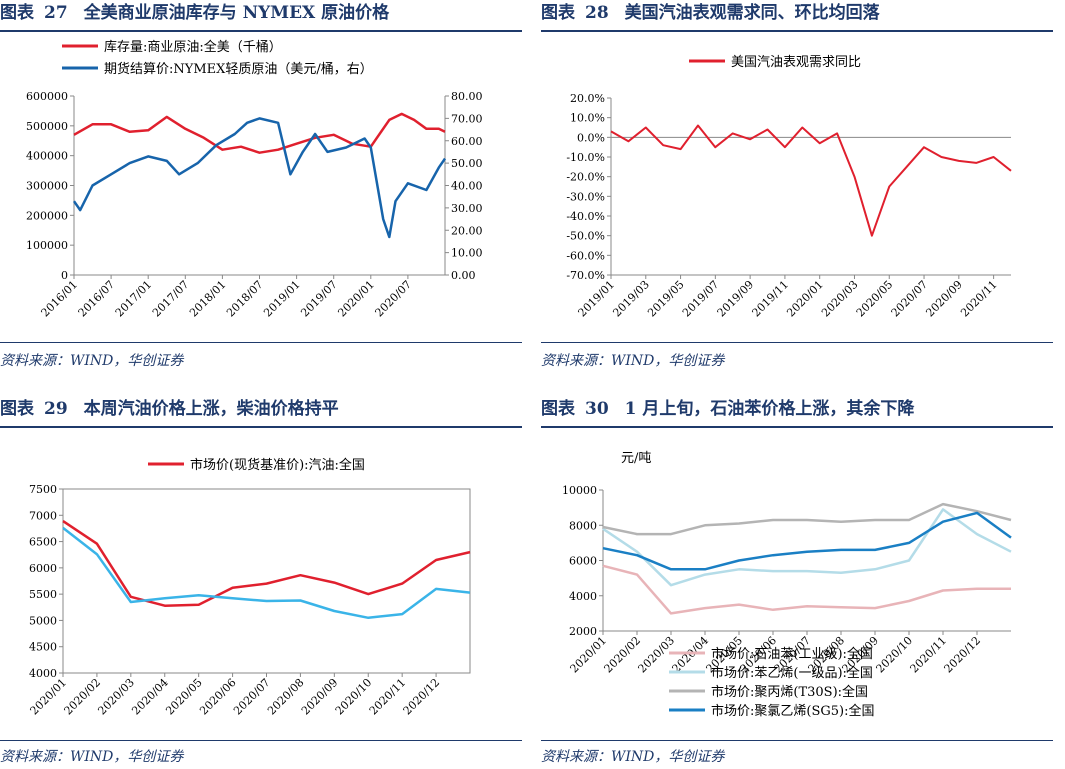 The width and height of the screenshot is (1065, 769). I want to click on figure-title: 全美商业原油库存与 NYMEX 原油价格, so click(236, 13).